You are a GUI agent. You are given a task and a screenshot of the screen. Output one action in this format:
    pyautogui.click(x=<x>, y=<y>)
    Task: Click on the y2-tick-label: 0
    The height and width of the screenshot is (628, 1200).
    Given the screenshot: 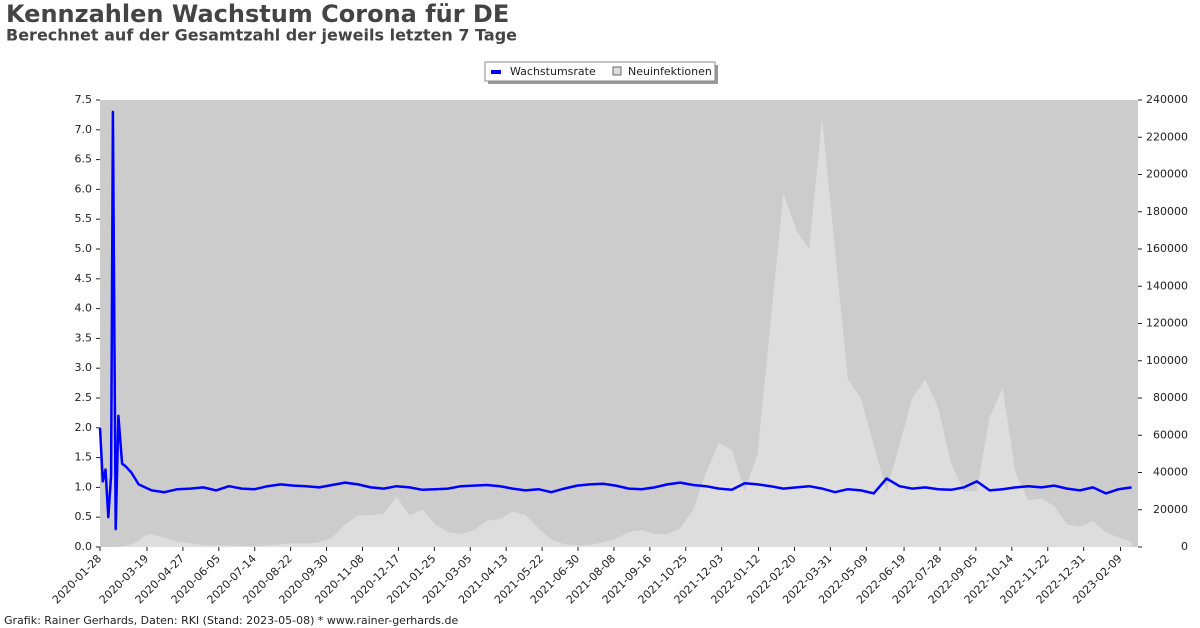 What is the action you would take?
    pyautogui.click(x=1184, y=546)
    